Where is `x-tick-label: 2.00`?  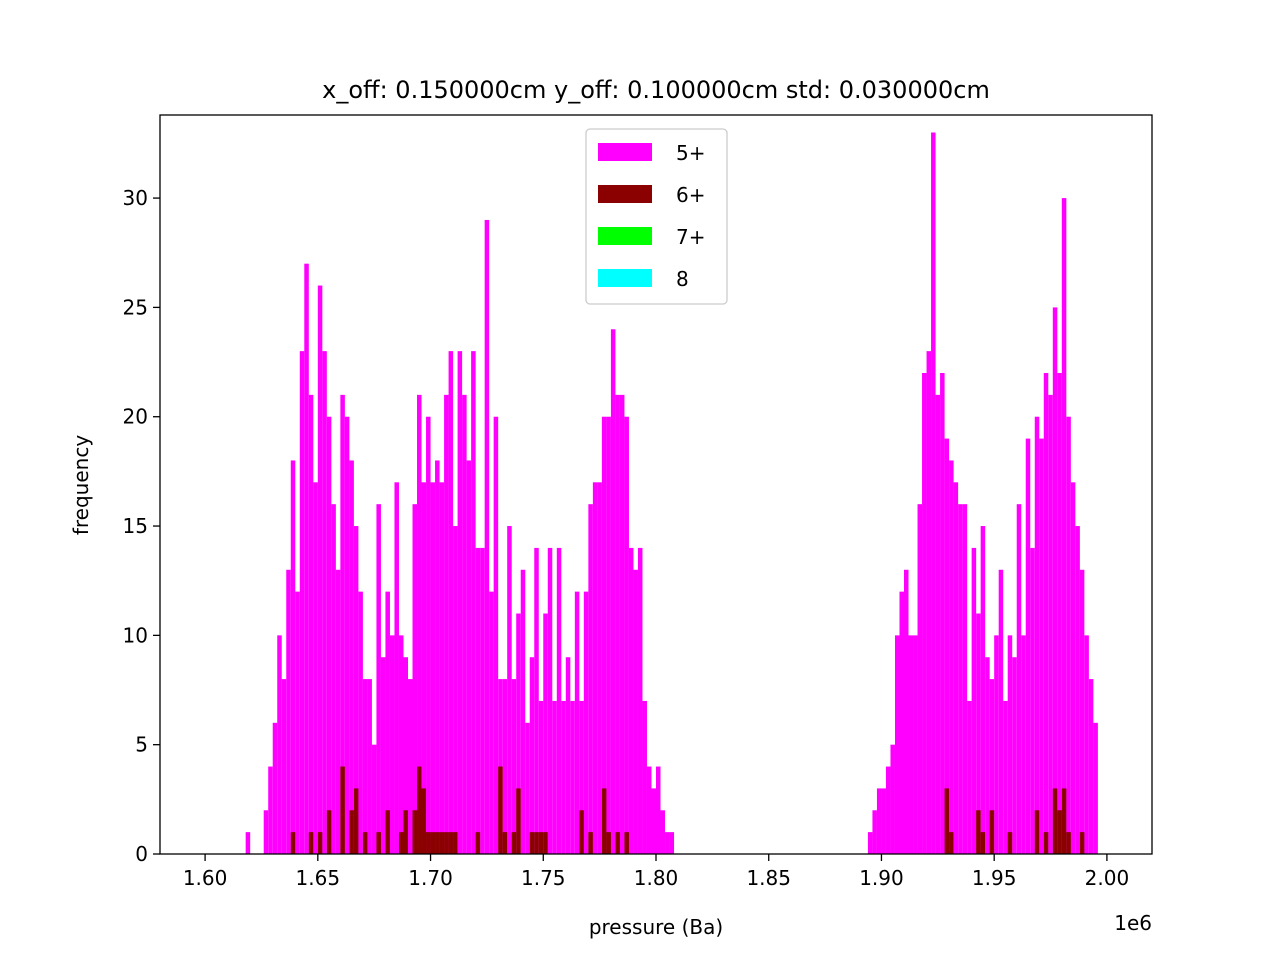
x-tick-label: 2.00 is located at coordinates (1107, 878).